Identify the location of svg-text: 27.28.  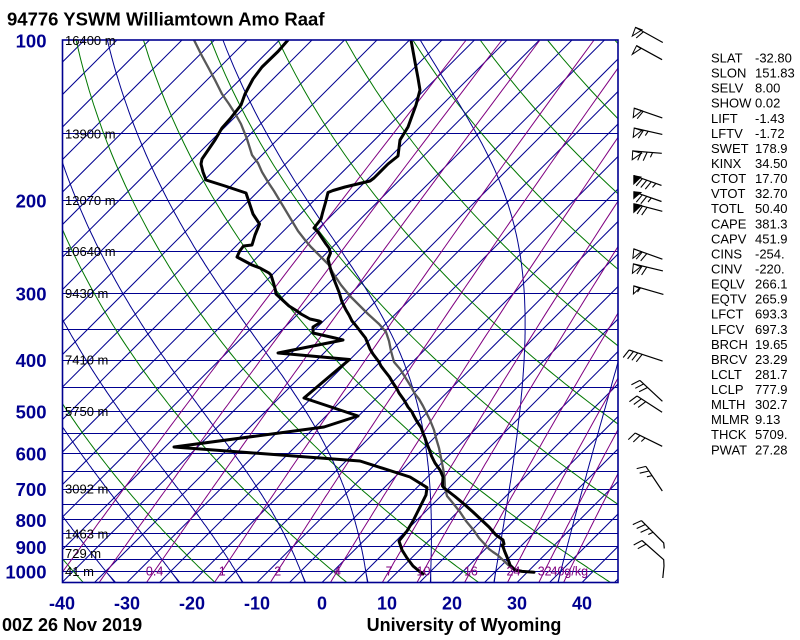
(771, 449).